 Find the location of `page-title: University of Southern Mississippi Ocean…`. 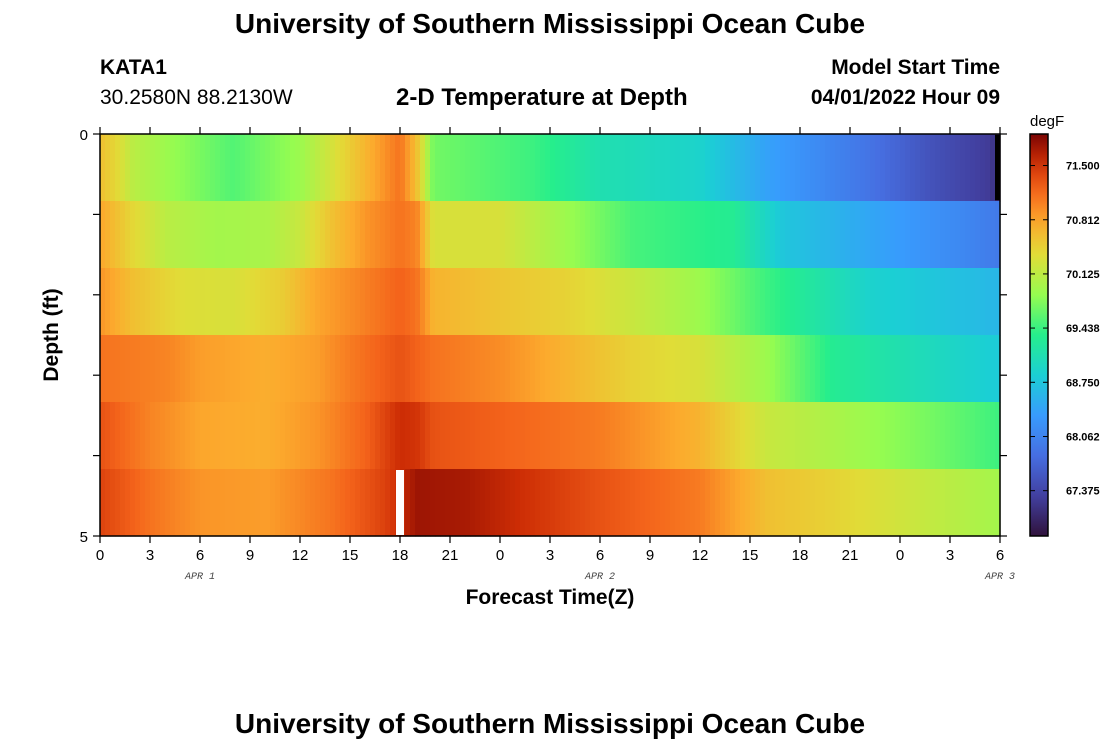

page-title: University of Southern Mississippi Ocean… is located at coordinates (550, 23).